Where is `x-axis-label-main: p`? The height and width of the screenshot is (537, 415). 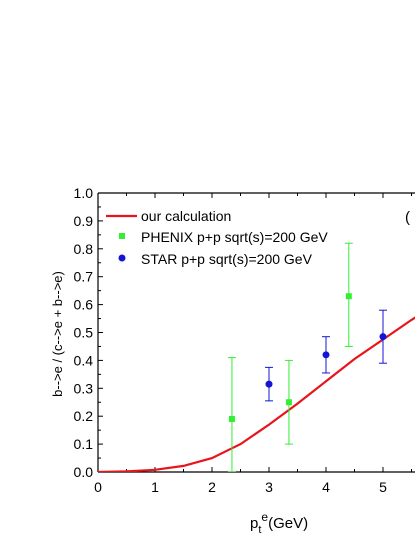 x-axis-label-main: p is located at coordinates (254, 523).